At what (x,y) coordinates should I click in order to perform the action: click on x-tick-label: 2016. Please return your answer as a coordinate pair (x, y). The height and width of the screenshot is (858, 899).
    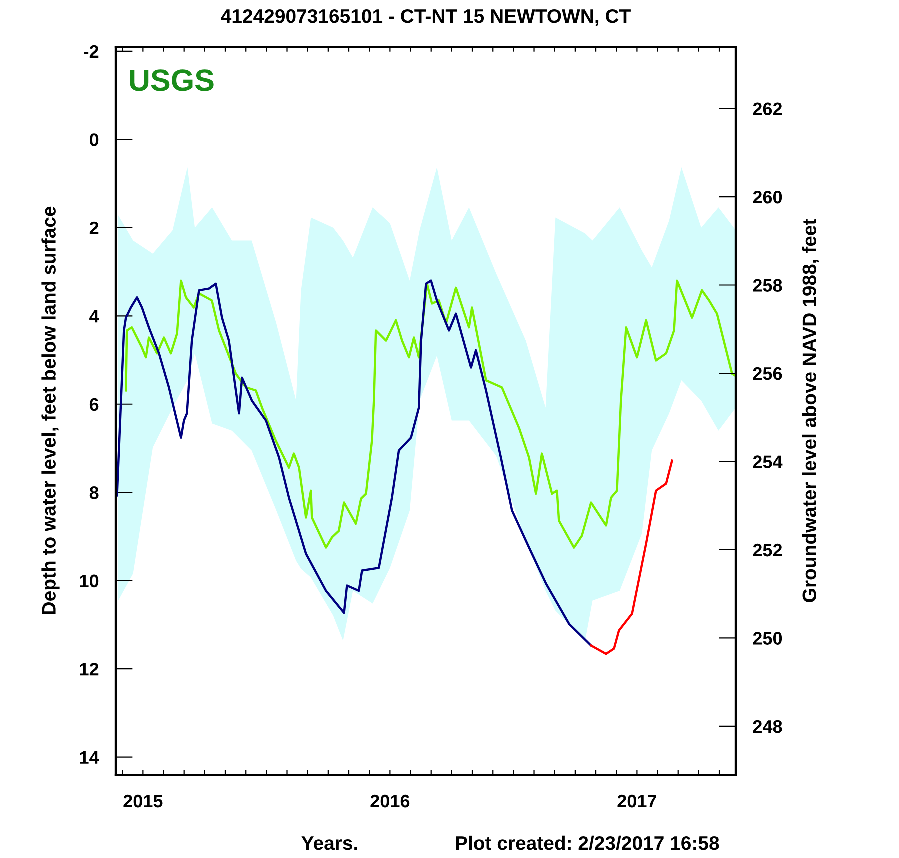
    Looking at the image, I should click on (390, 801).